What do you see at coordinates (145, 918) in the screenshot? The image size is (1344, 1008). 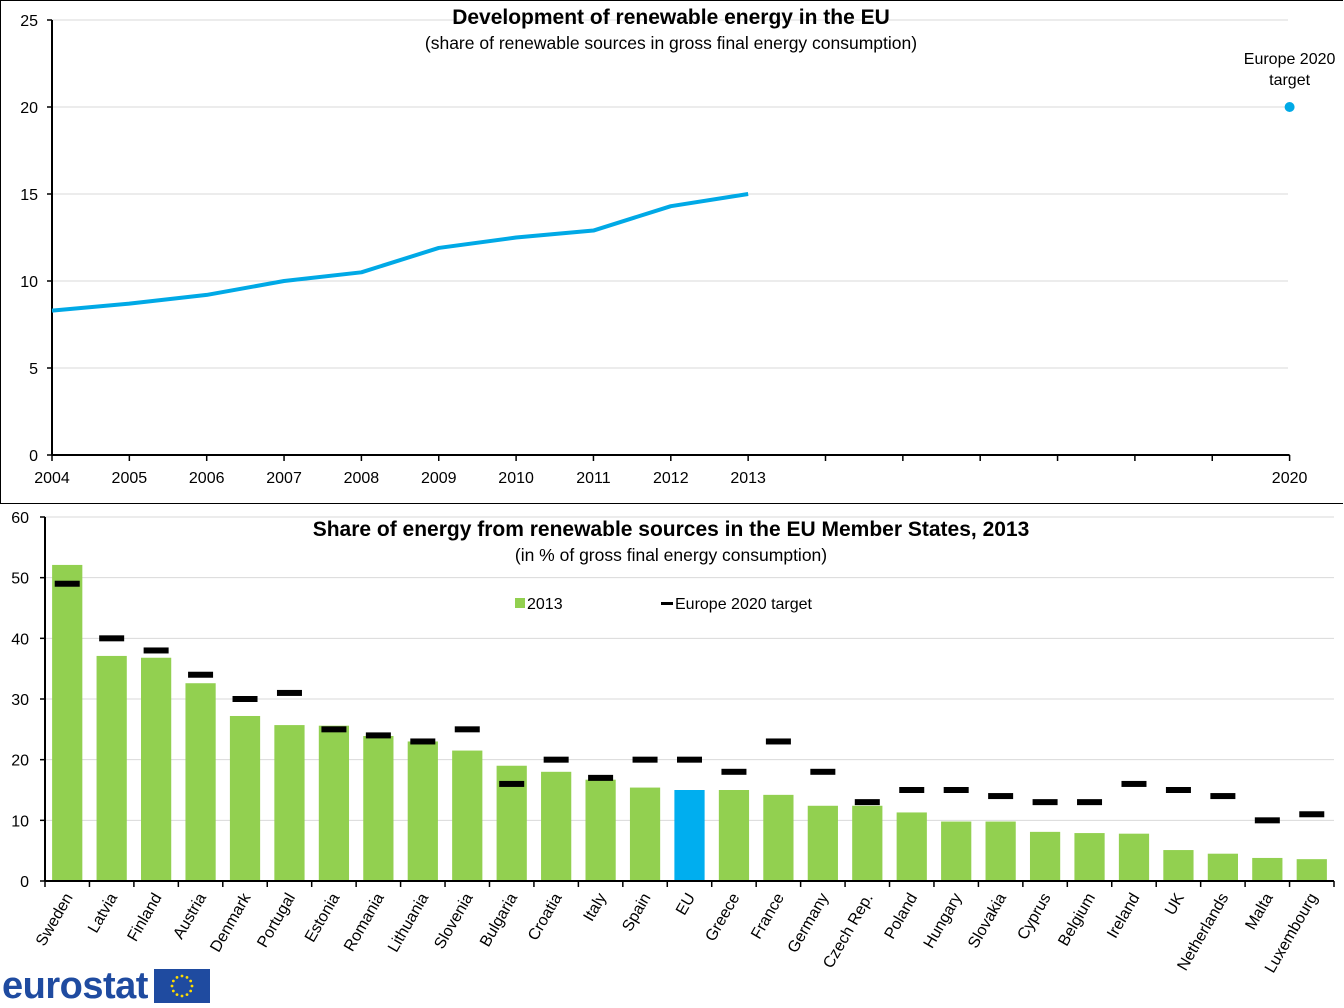 I see `country-label: Finland` at bounding box center [145, 918].